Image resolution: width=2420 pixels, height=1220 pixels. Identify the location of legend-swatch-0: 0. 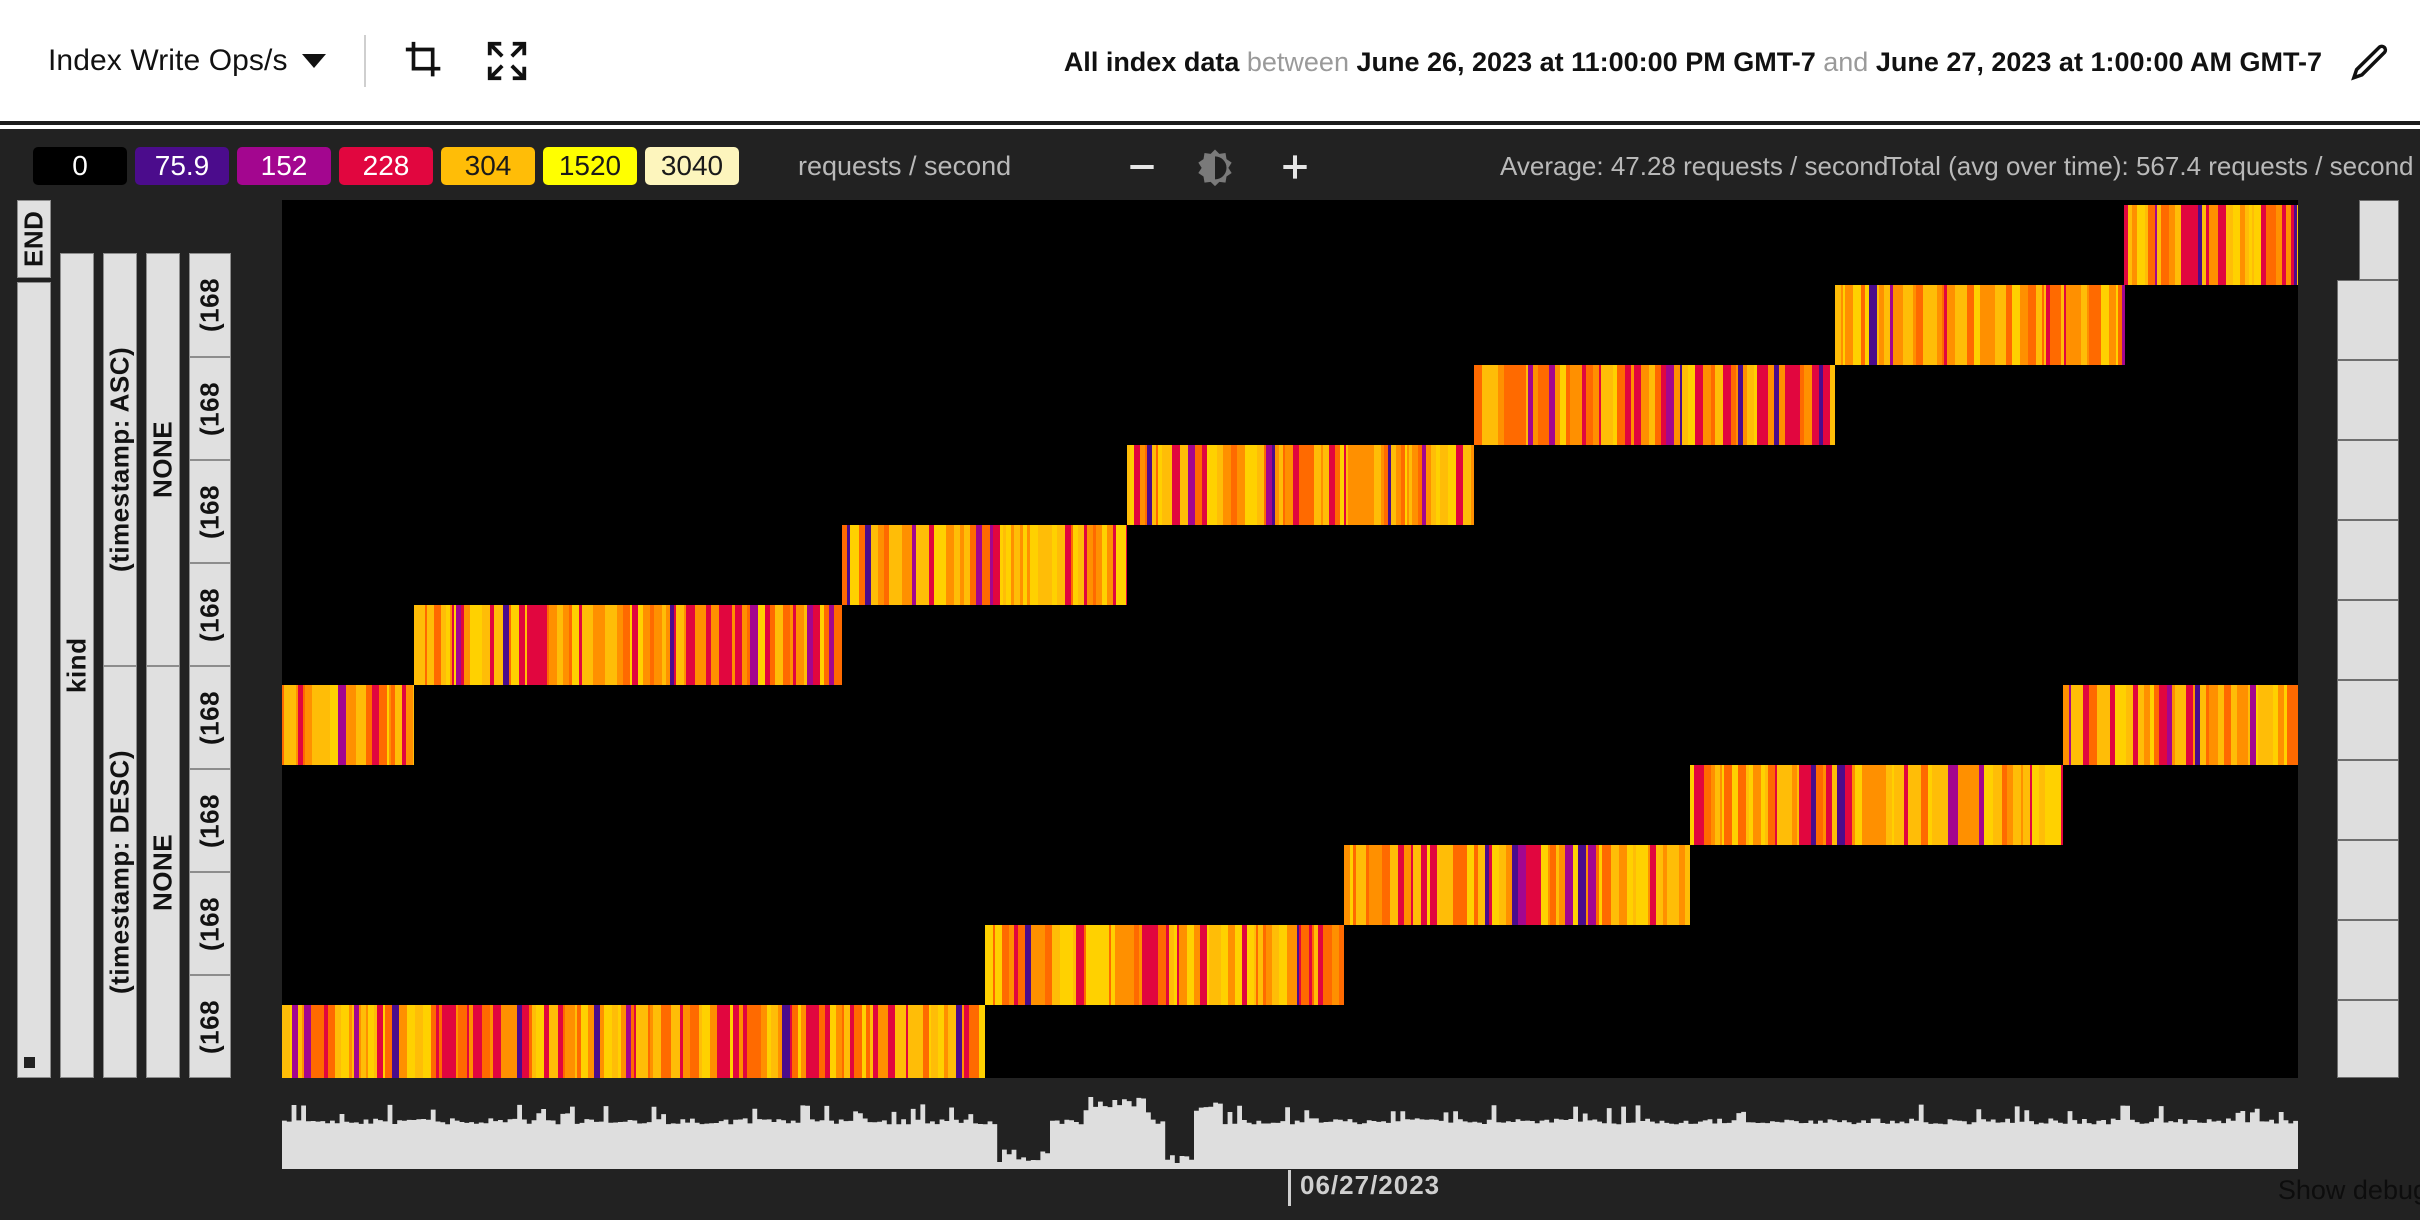
(80, 166).